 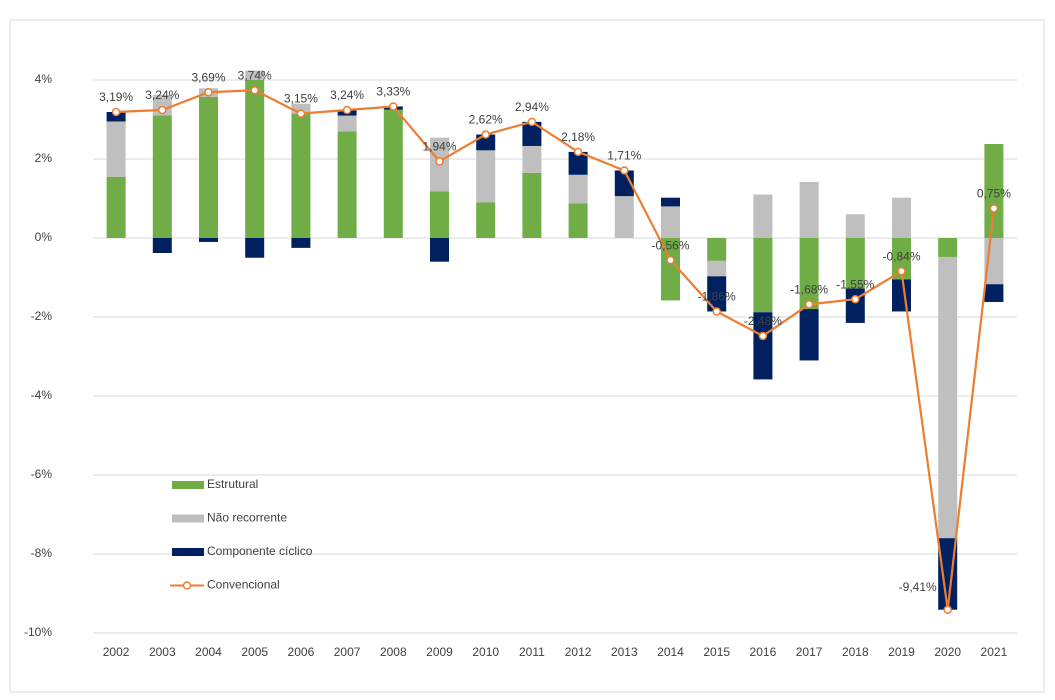 I want to click on y-tick-label: 4%, so click(x=44, y=79).